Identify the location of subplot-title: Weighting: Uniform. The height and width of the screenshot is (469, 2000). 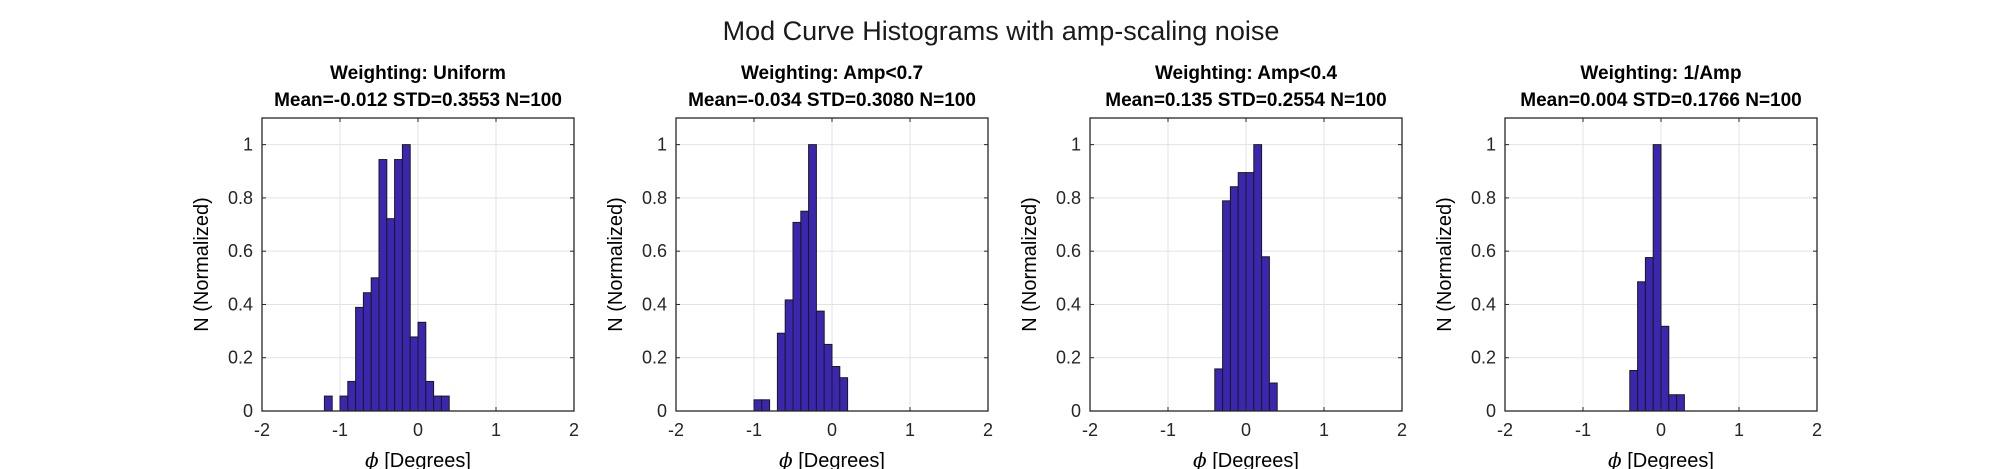
(418, 73).